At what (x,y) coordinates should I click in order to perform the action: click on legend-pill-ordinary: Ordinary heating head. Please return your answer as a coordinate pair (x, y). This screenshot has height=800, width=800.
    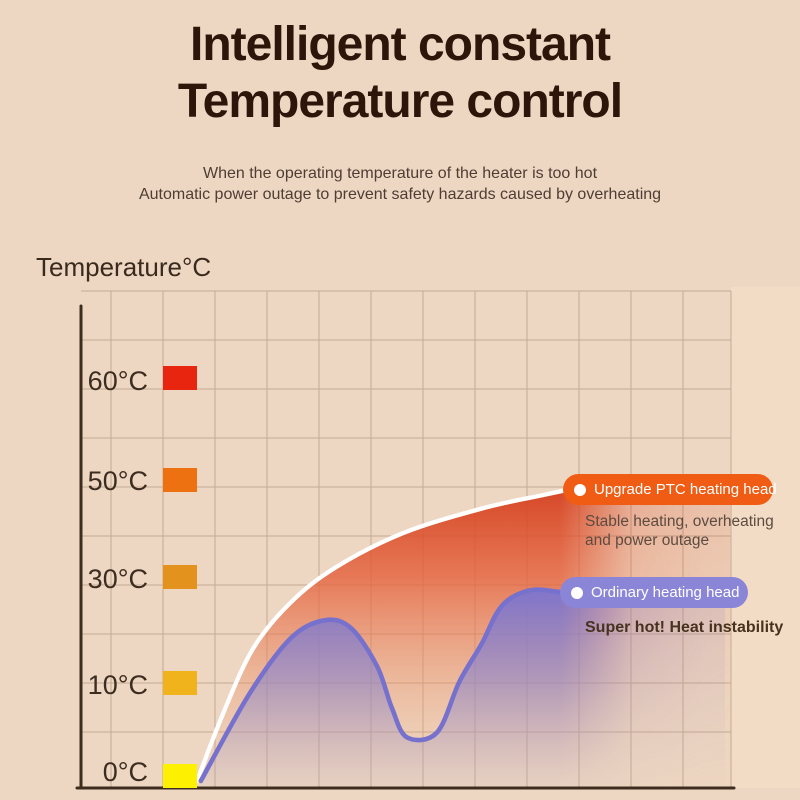
    Looking at the image, I should click on (654, 592).